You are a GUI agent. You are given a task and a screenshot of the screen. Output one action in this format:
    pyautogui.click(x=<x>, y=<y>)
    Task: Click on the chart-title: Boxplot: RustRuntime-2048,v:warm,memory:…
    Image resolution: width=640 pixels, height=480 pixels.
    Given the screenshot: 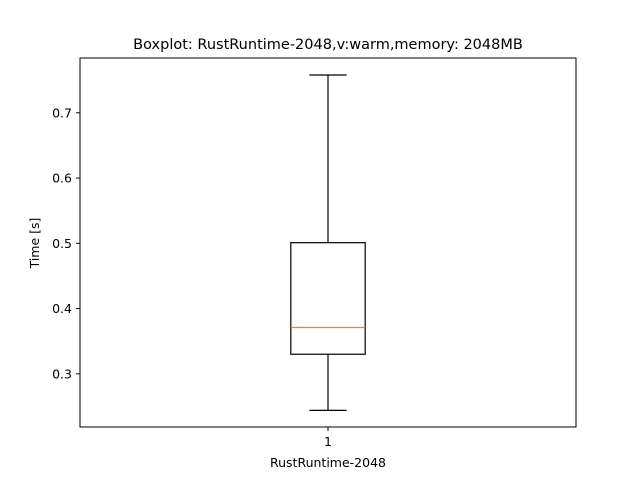 What is the action you would take?
    pyautogui.click(x=328, y=45)
    